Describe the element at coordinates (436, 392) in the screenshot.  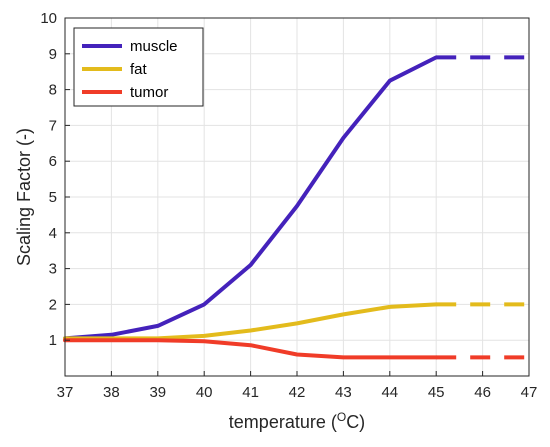
I see `x-tick-label-45: 45` at that location.